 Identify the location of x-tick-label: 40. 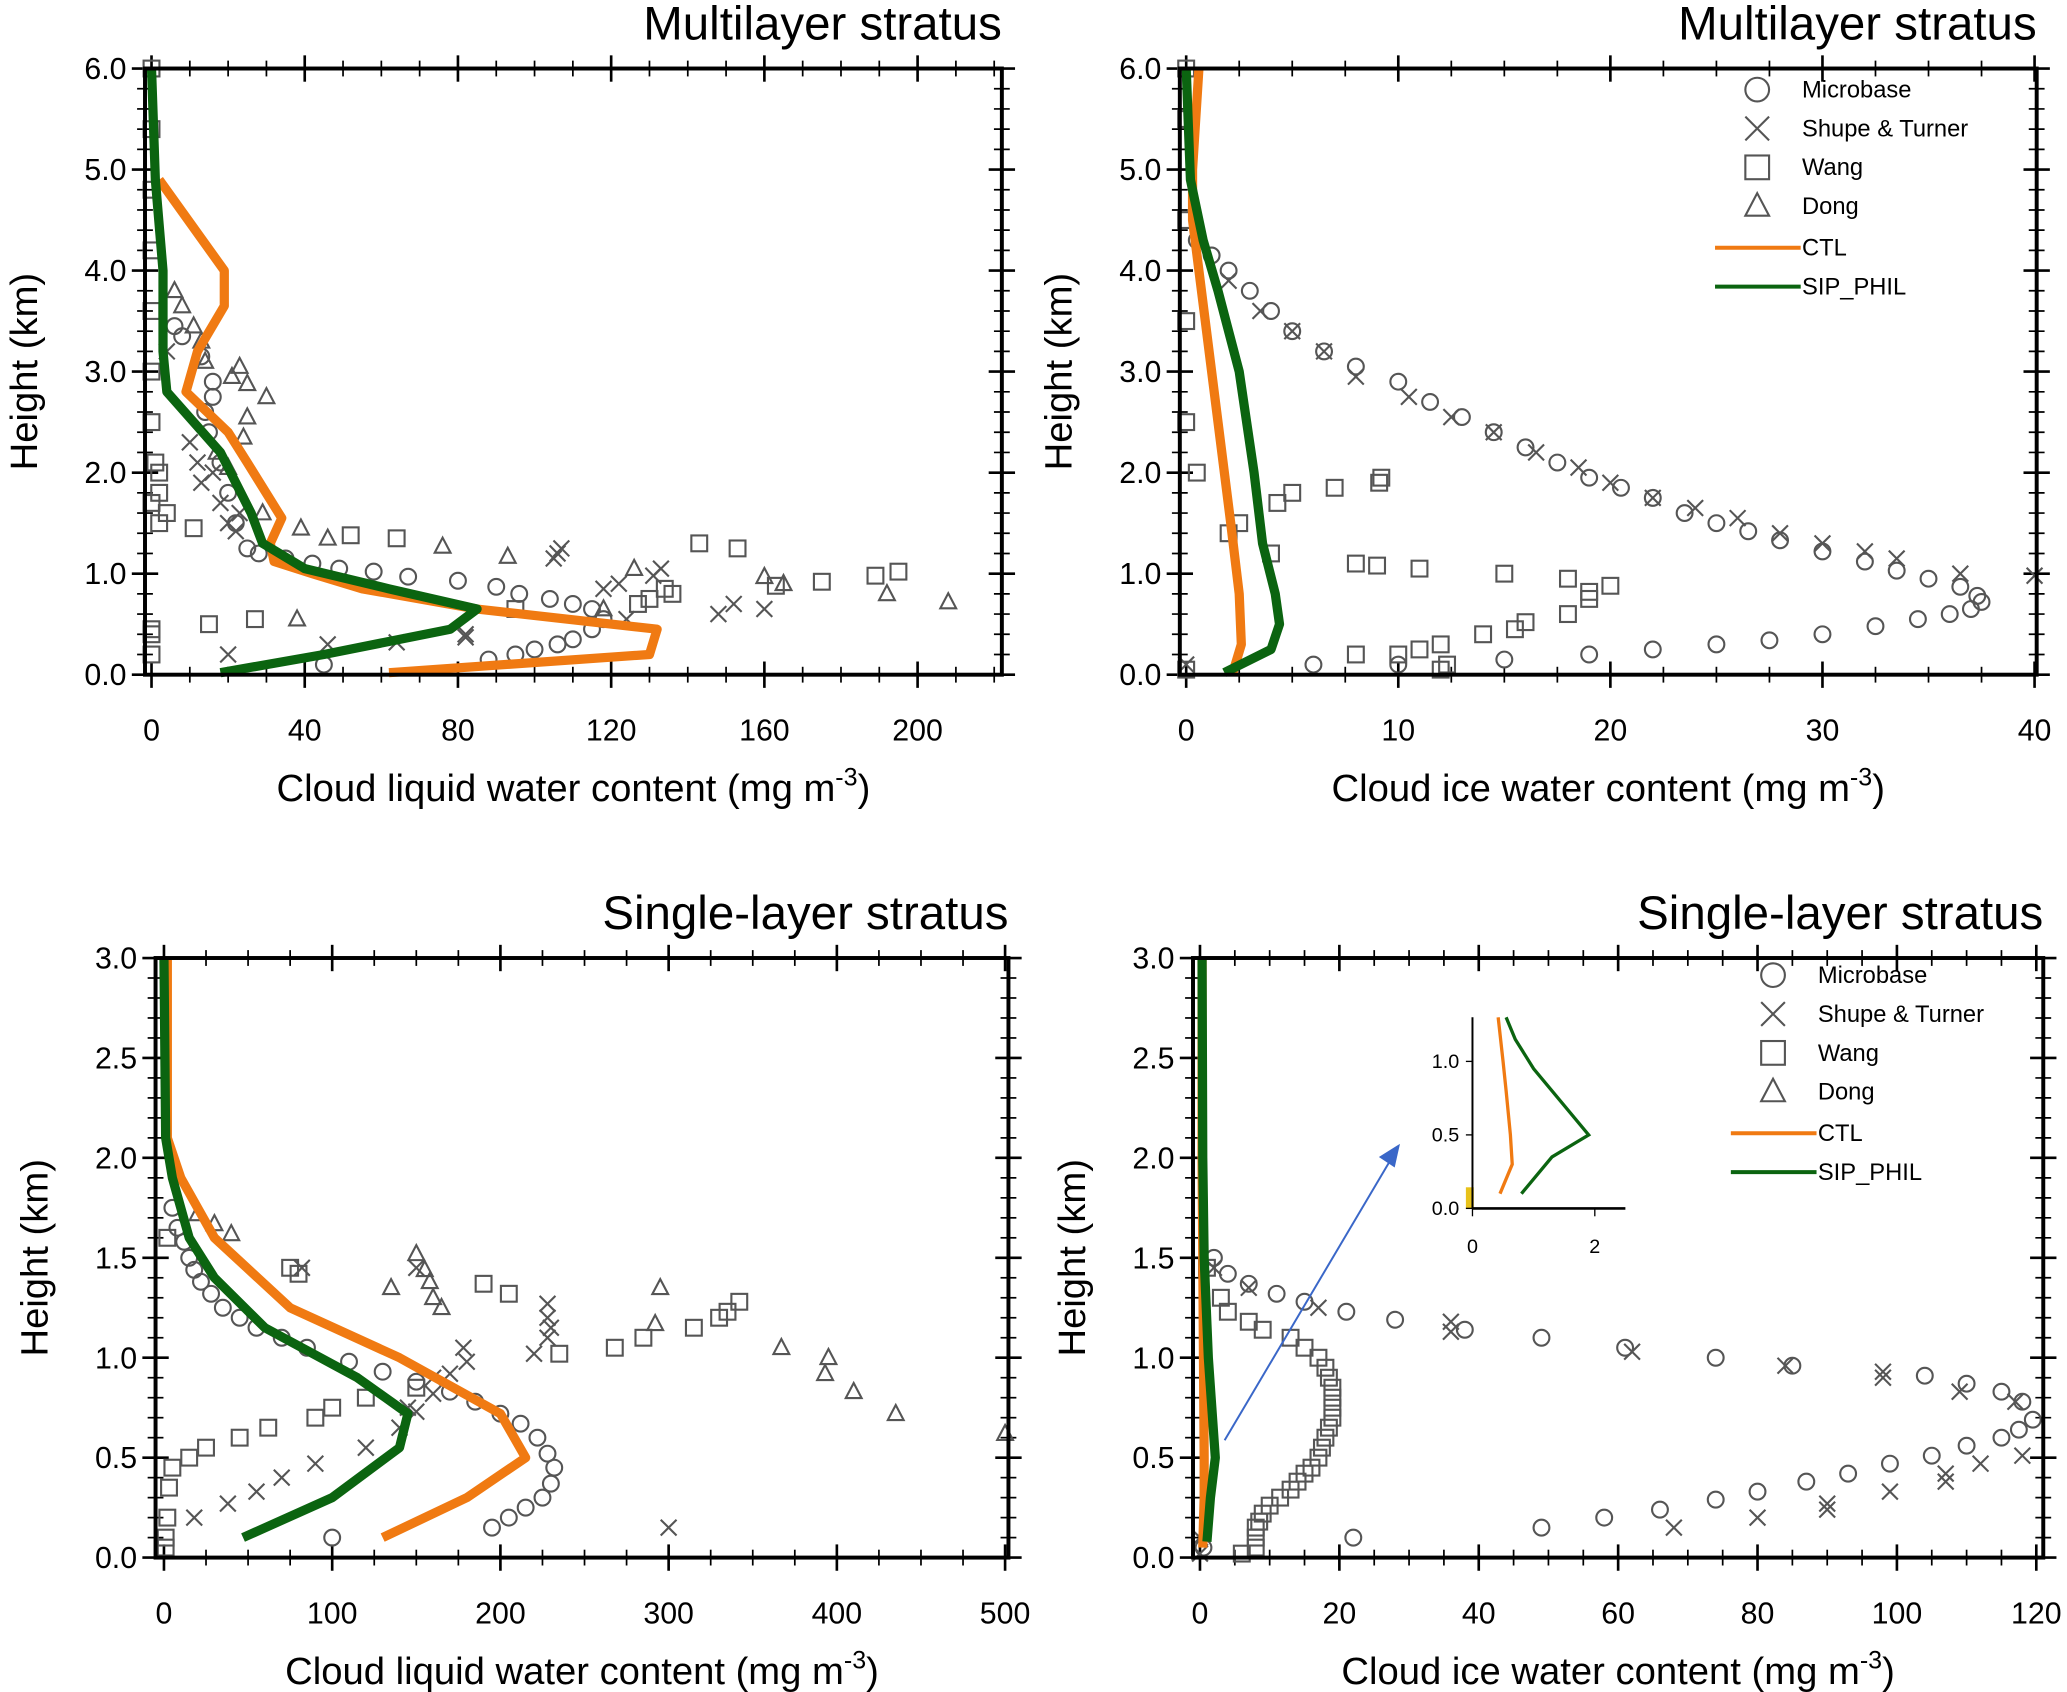
(1479, 1613).